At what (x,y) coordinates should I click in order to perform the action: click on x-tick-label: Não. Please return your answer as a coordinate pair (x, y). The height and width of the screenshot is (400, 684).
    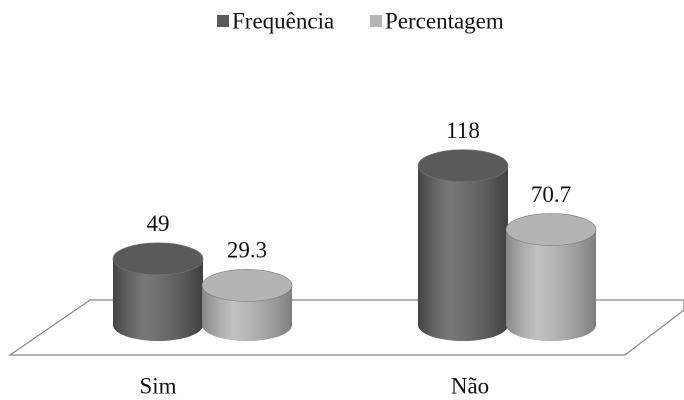
    Looking at the image, I should click on (470, 385).